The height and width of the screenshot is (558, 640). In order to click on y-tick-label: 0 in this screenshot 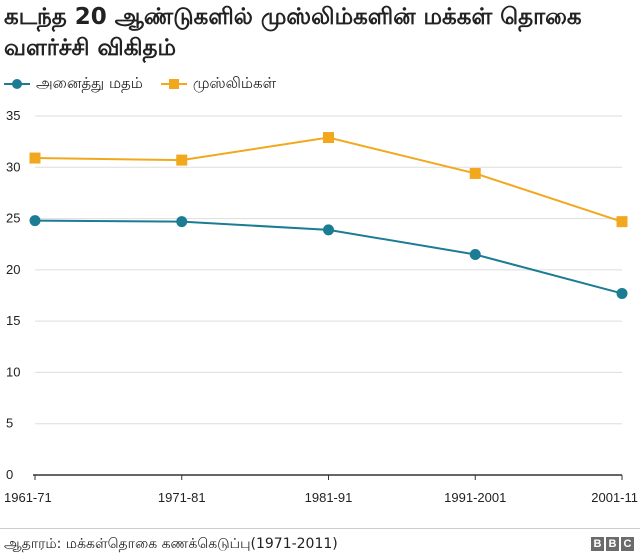, I will do `click(9, 474)`.